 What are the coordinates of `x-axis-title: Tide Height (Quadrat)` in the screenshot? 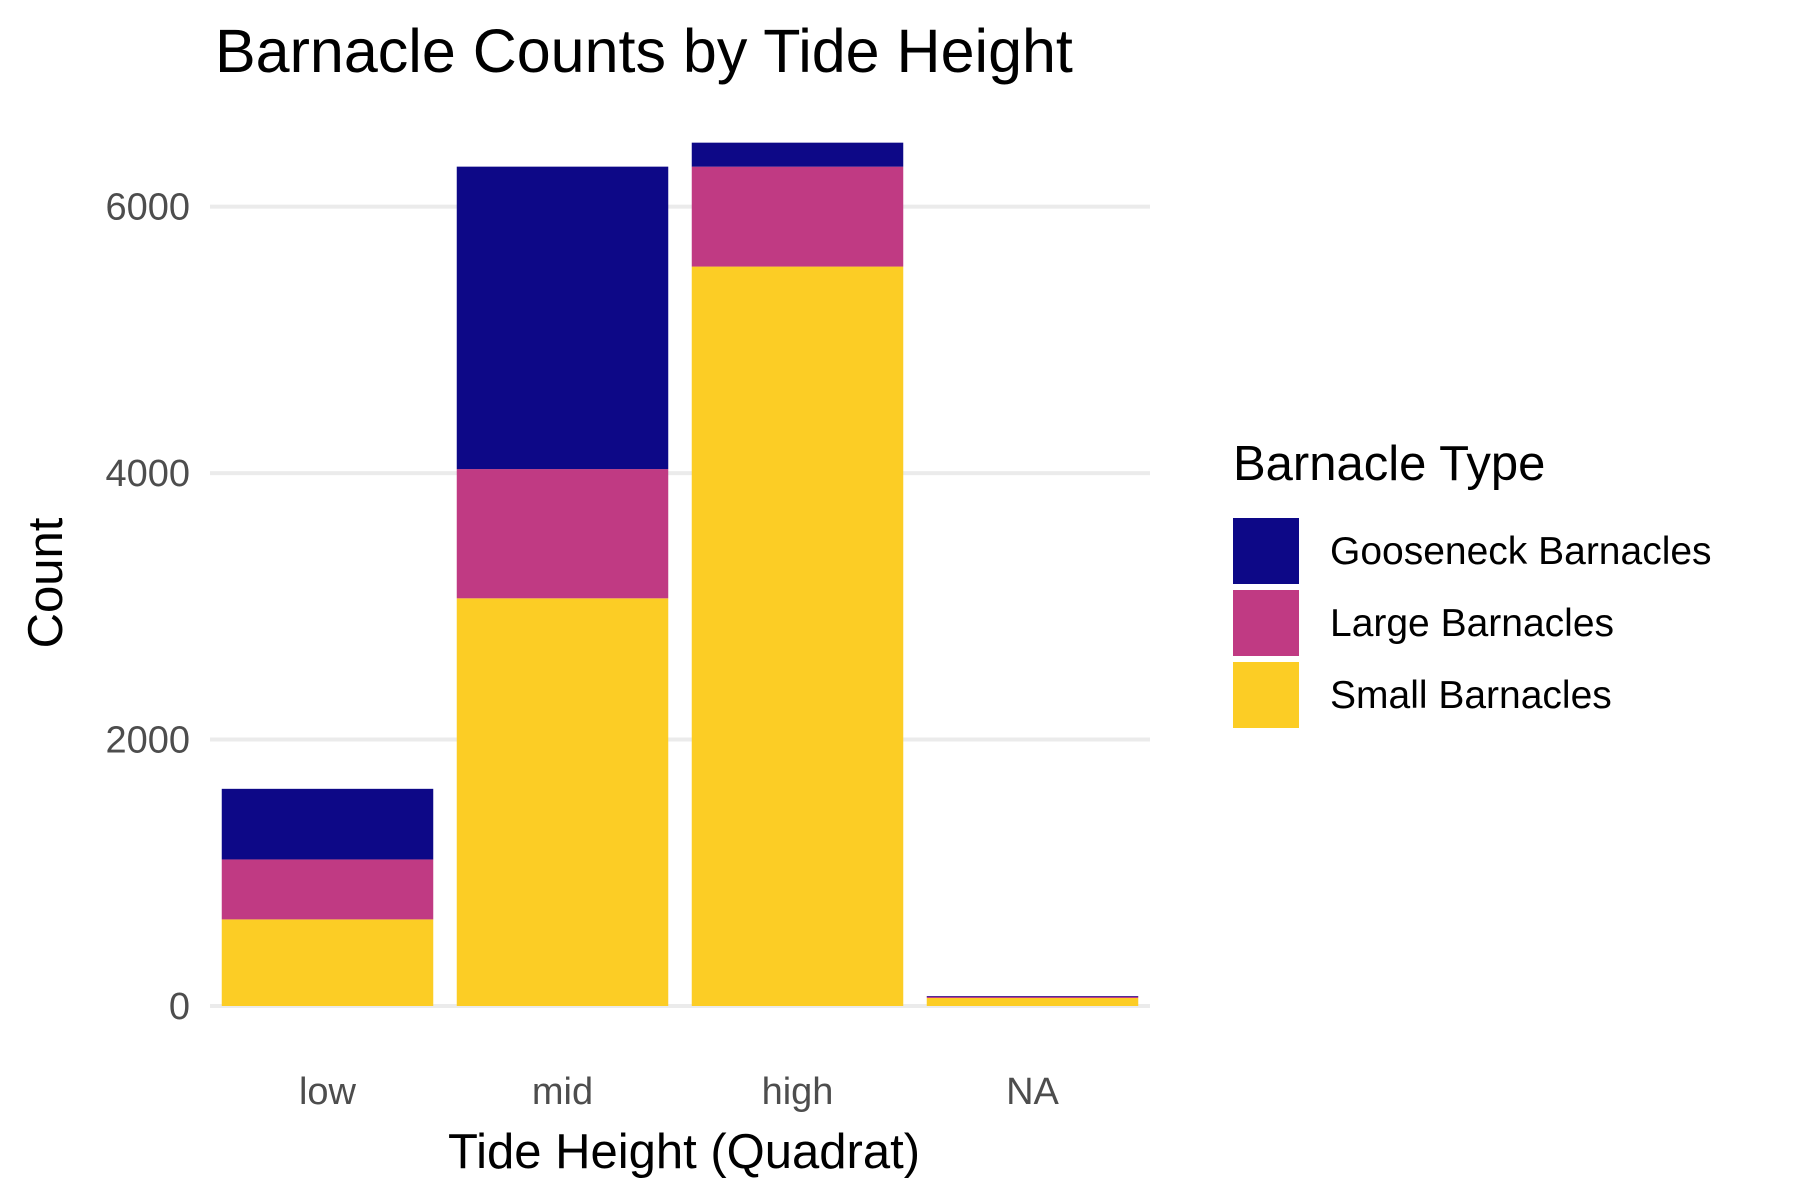 It's located at (684, 1152).